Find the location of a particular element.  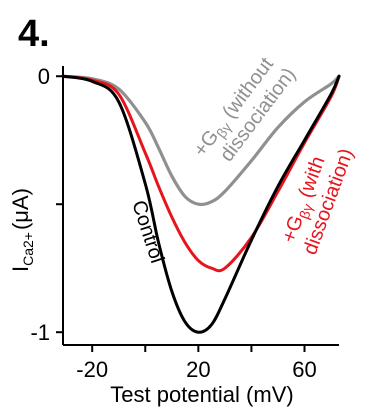

x-tick-label: 60 is located at coordinates (304, 369).